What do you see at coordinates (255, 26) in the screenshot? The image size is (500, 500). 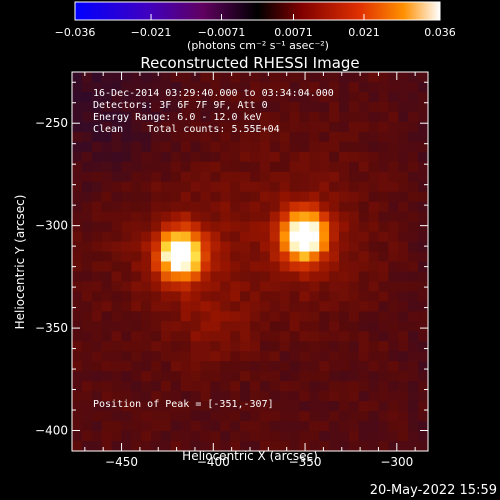 I see `colorbar-ticks: −0.036 −0.021 −0.0071 0.0071 0.021 0.036` at bounding box center [255, 26].